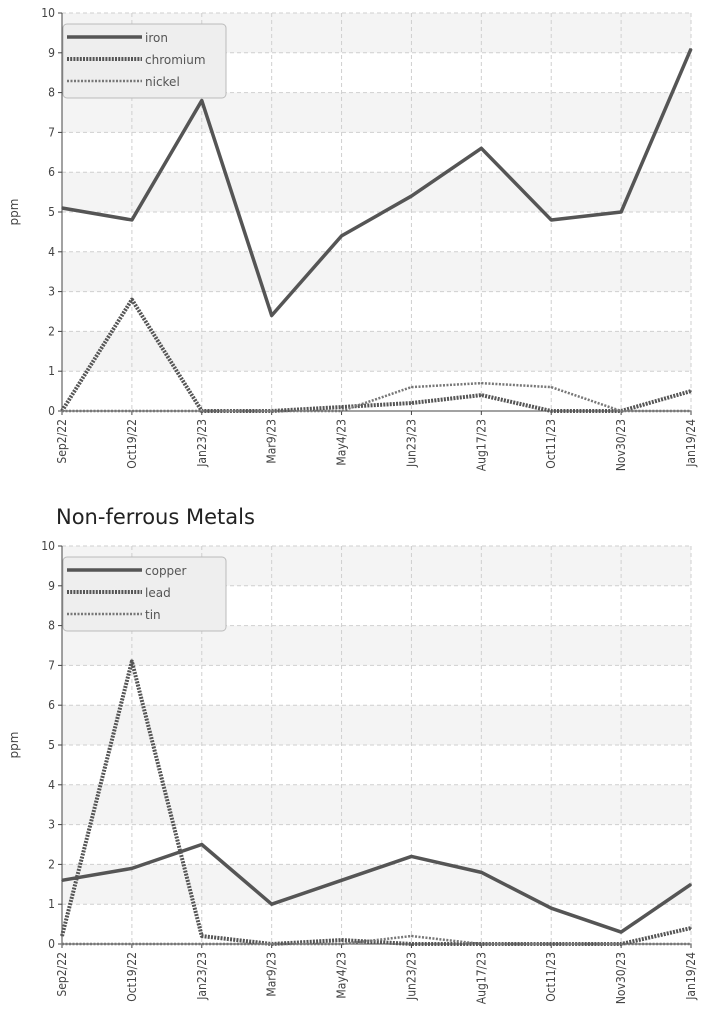 This screenshot has width=705, height=1030. I want to click on legend-label-copper: copper, so click(166, 571).